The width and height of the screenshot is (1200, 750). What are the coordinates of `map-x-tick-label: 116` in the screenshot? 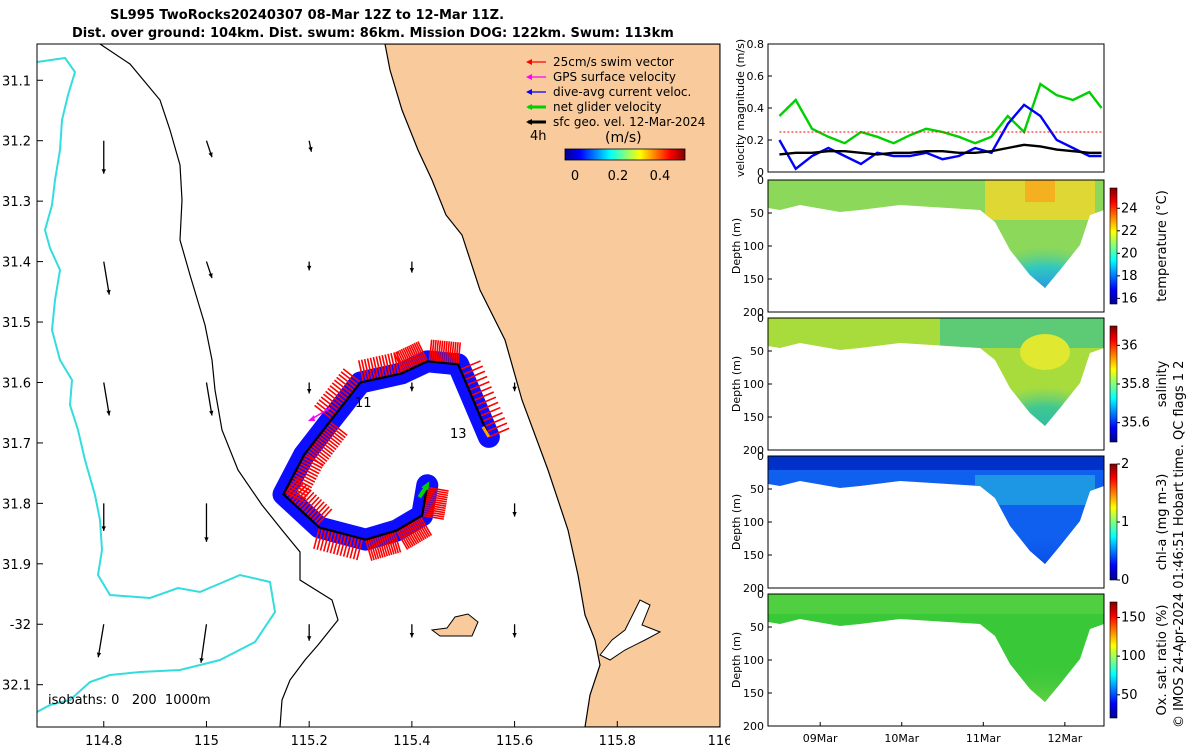 It's located at (719, 741).